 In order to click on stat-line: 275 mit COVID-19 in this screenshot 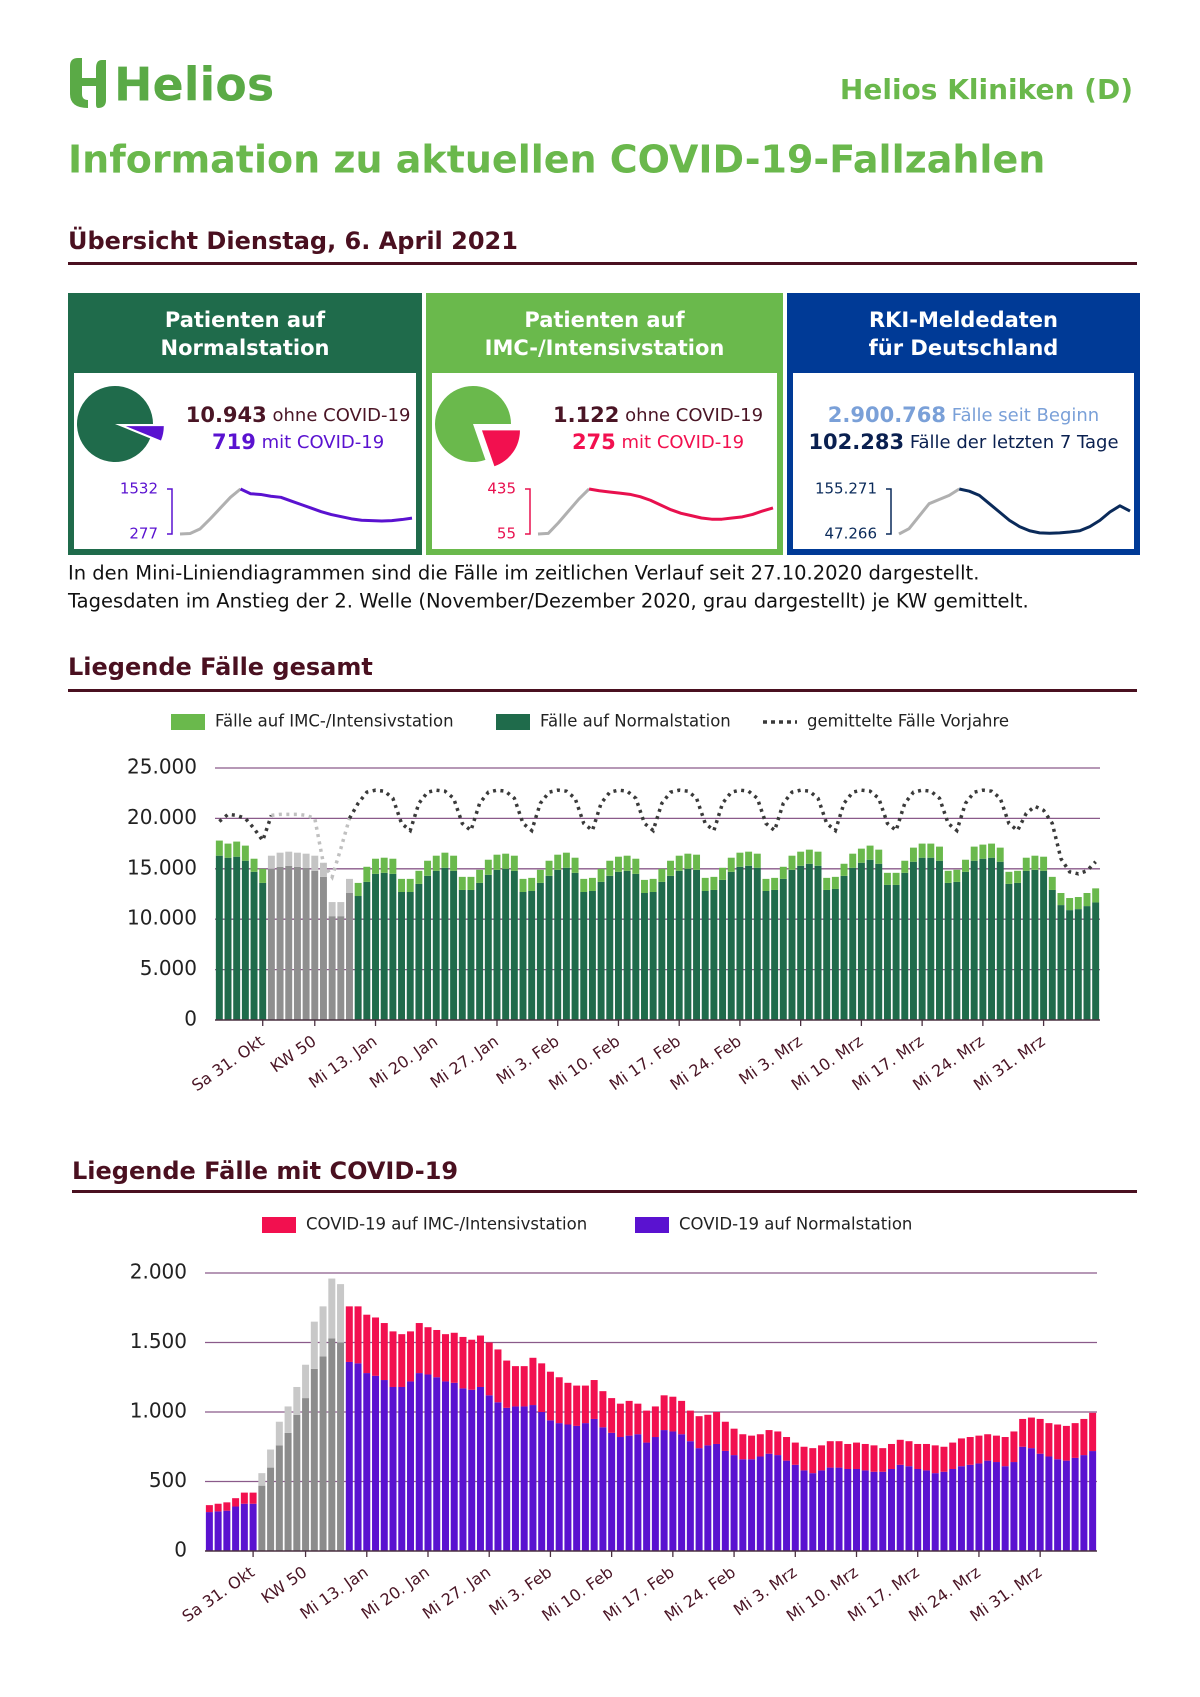, I will do `click(658, 442)`.